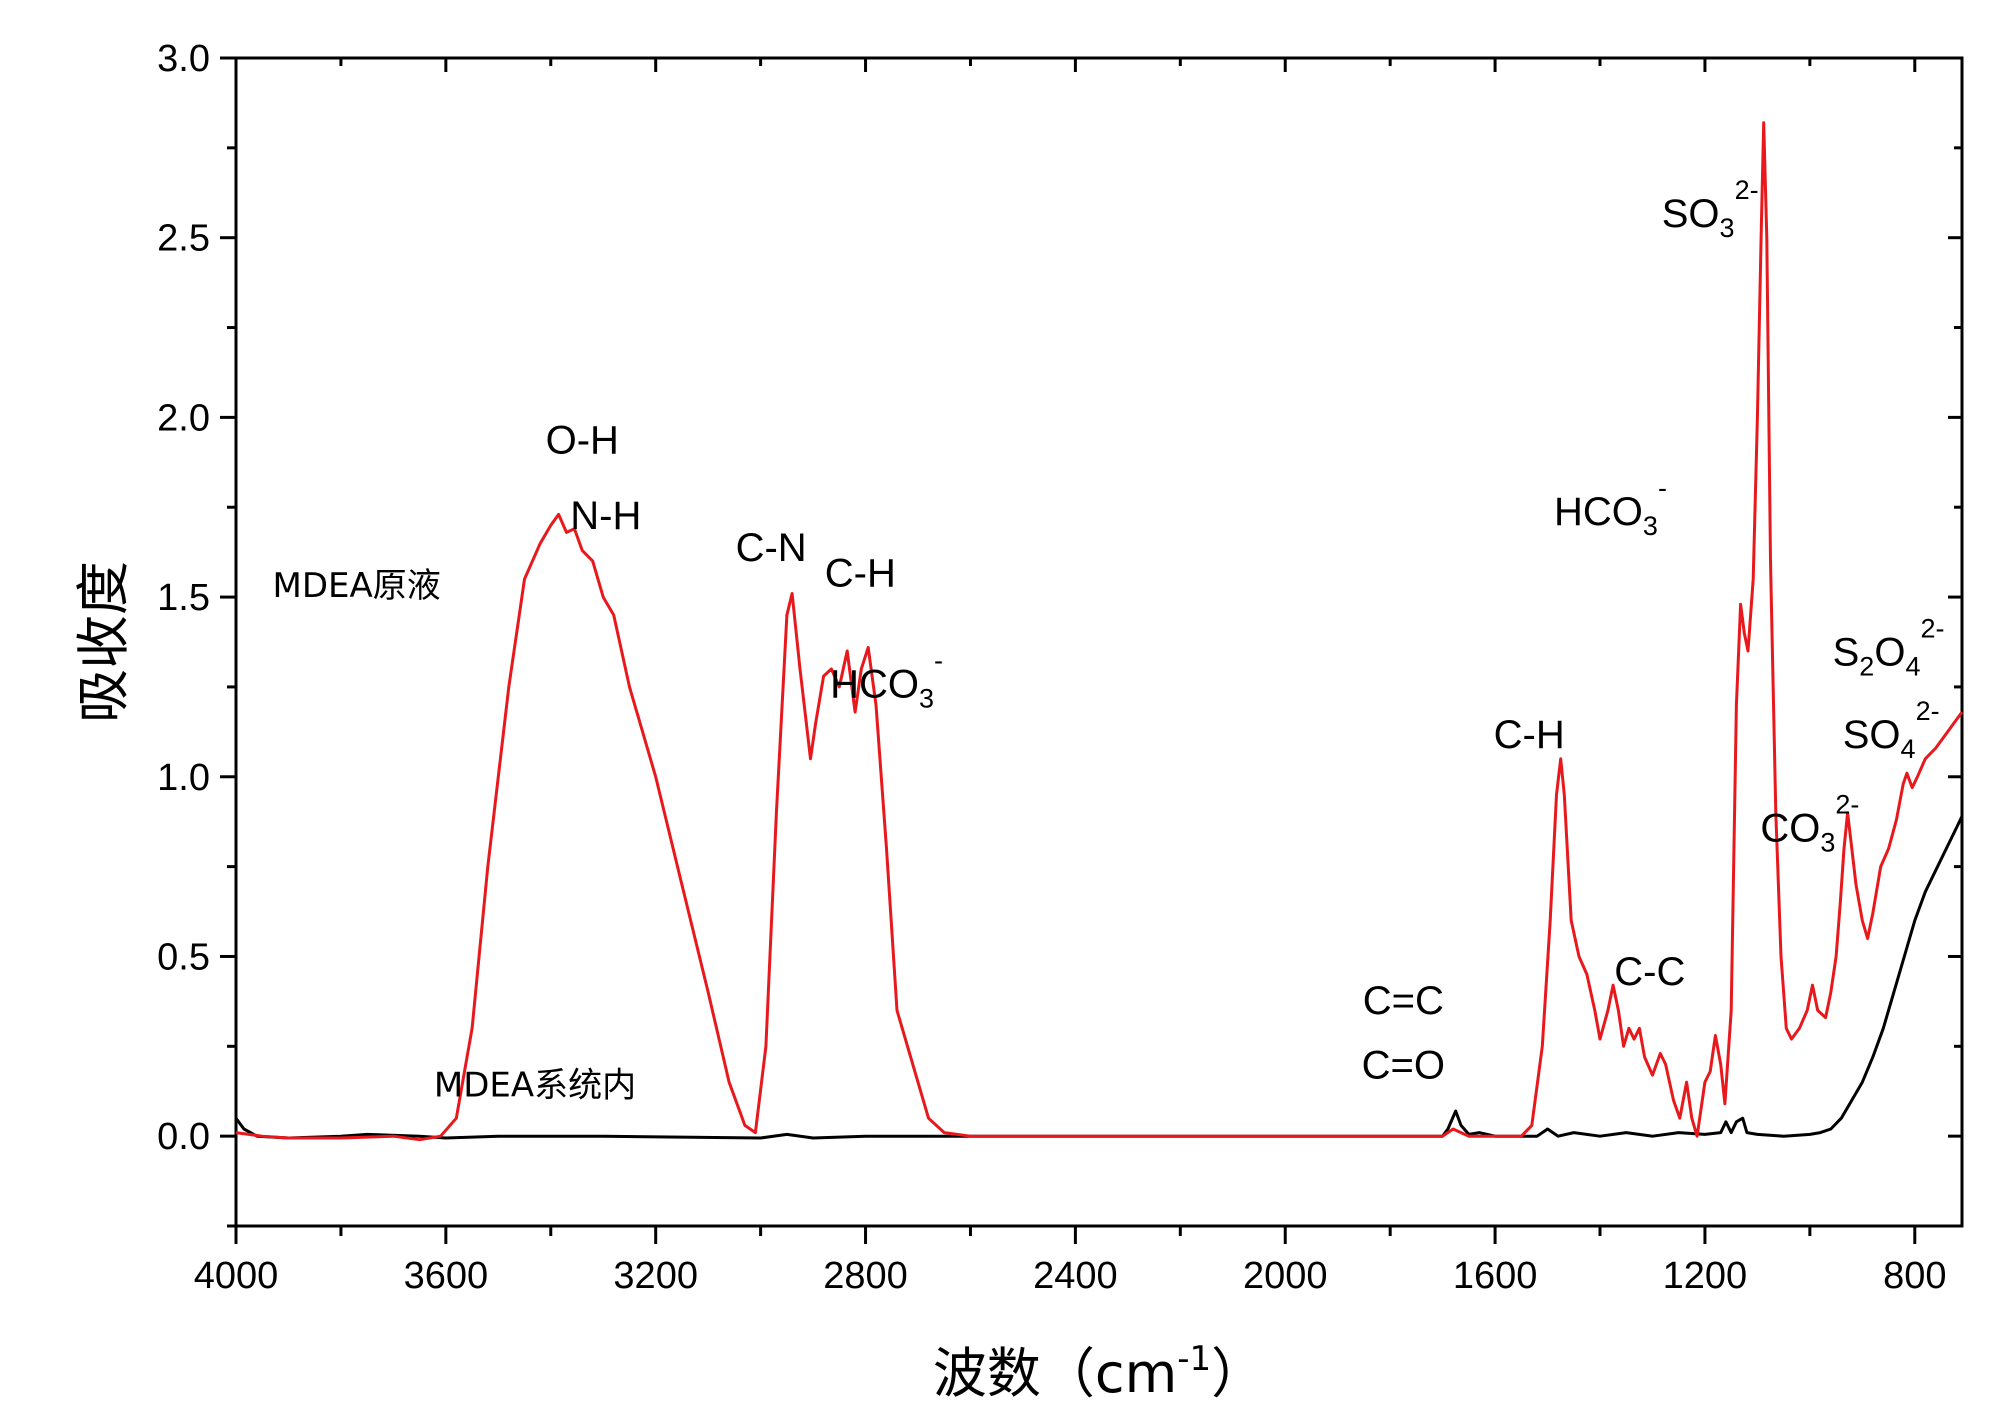  What do you see at coordinates (357, 586) in the screenshot?
I see `annotation-label: MDEA原液` at bounding box center [357, 586].